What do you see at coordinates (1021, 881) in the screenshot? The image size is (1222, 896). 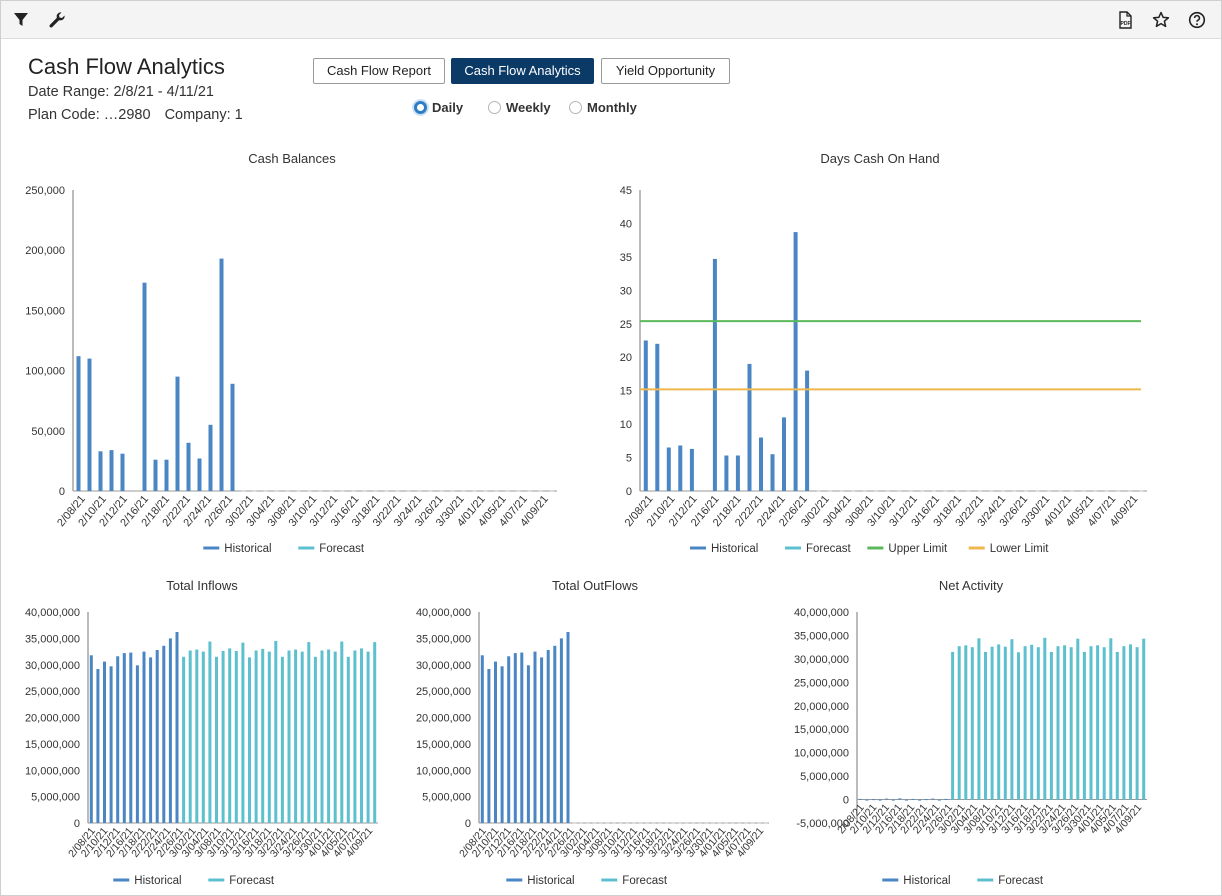 I see `net-activity-legend-label: Forecast` at bounding box center [1021, 881].